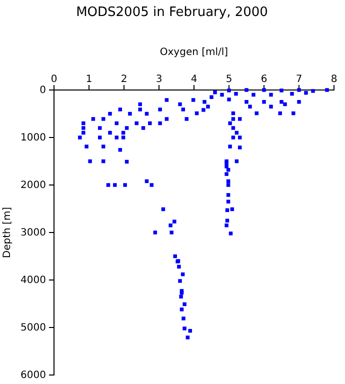 The image size is (345, 384). What do you see at coordinates (159, 79) in the screenshot?
I see `x-tick-label: 3` at bounding box center [159, 79].